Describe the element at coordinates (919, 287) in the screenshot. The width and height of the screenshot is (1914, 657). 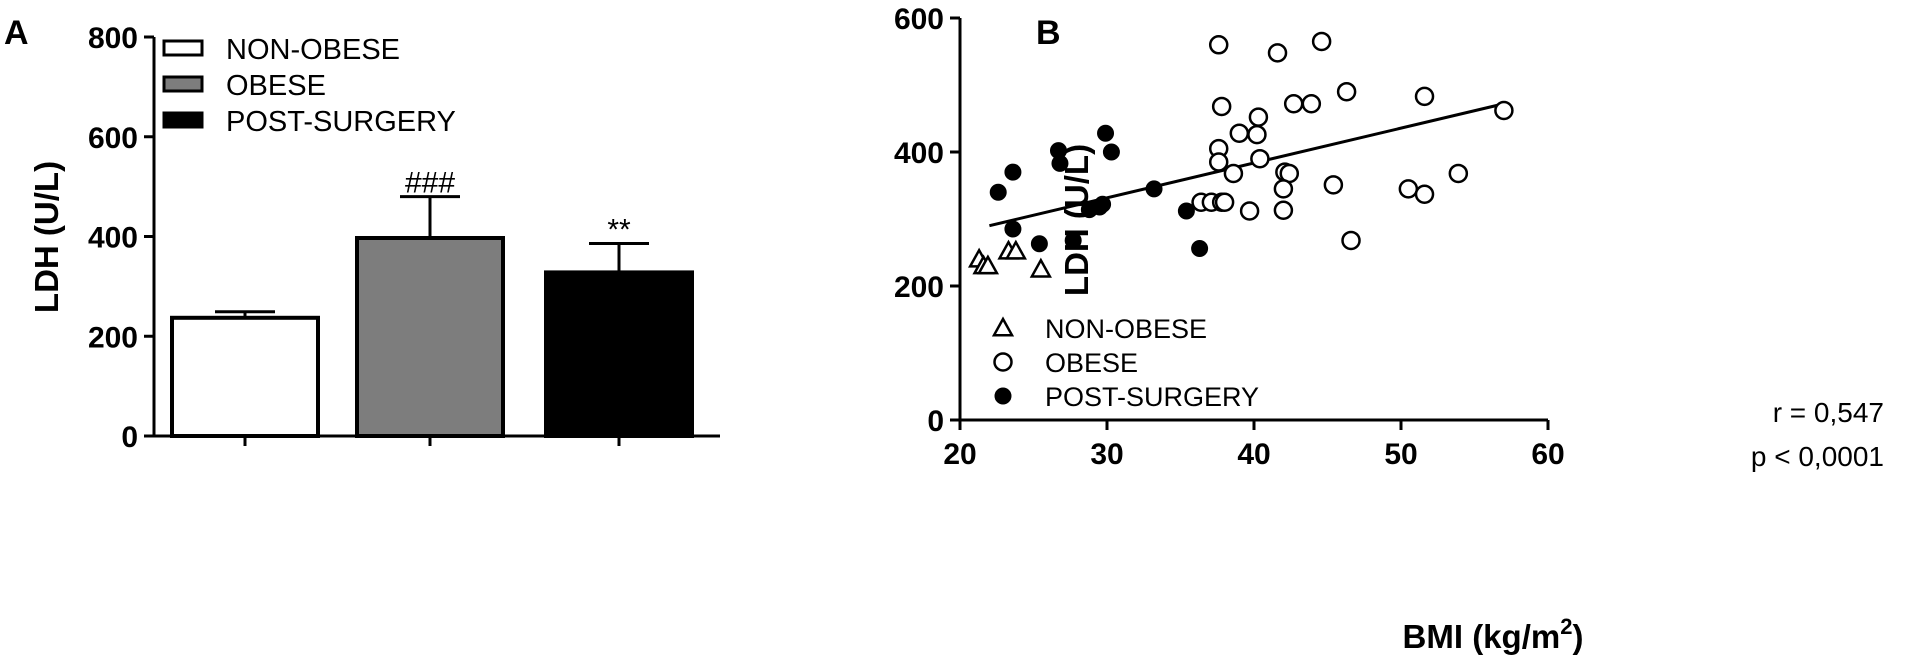
I see `panel-b-y-tick-label: 200` at that location.